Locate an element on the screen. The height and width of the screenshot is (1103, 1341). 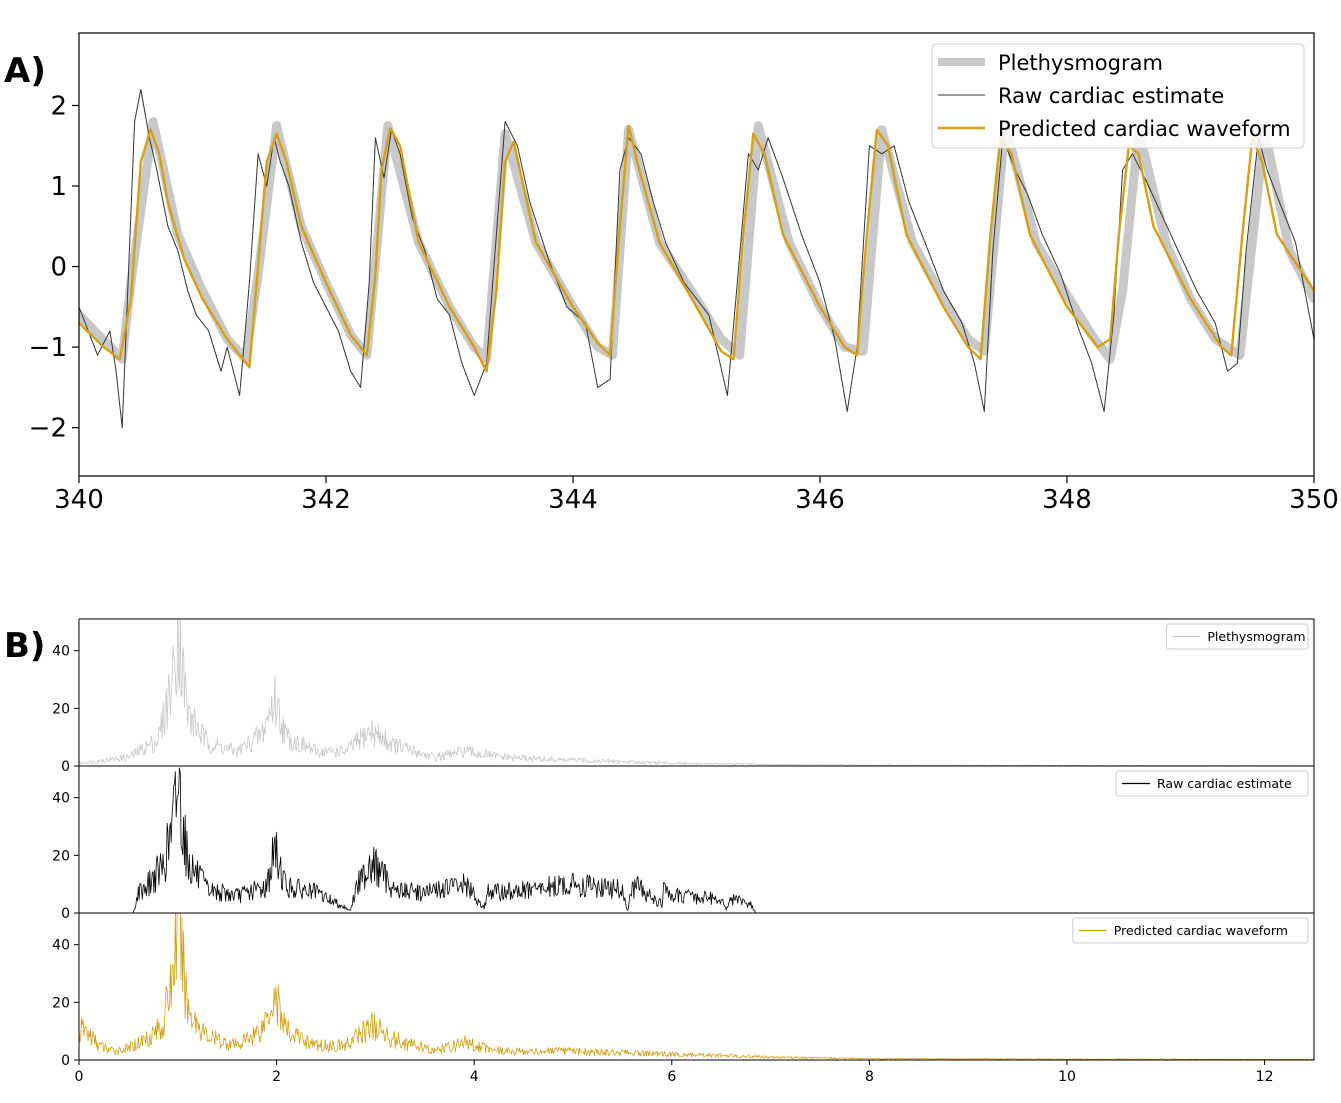
panel-b-label: B) is located at coordinates (24, 646).